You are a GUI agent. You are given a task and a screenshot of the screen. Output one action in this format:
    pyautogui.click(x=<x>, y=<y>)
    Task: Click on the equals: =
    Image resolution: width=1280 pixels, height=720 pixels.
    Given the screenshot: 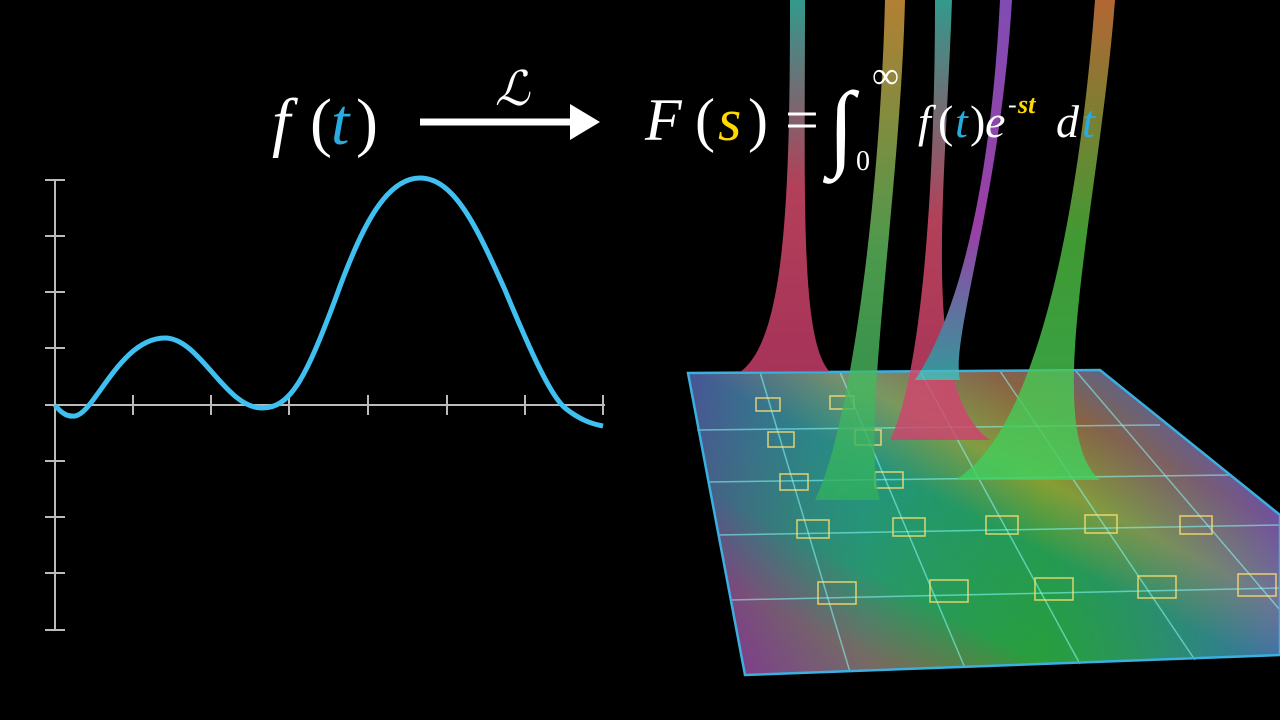 What is the action you would take?
    pyautogui.click(x=802, y=120)
    